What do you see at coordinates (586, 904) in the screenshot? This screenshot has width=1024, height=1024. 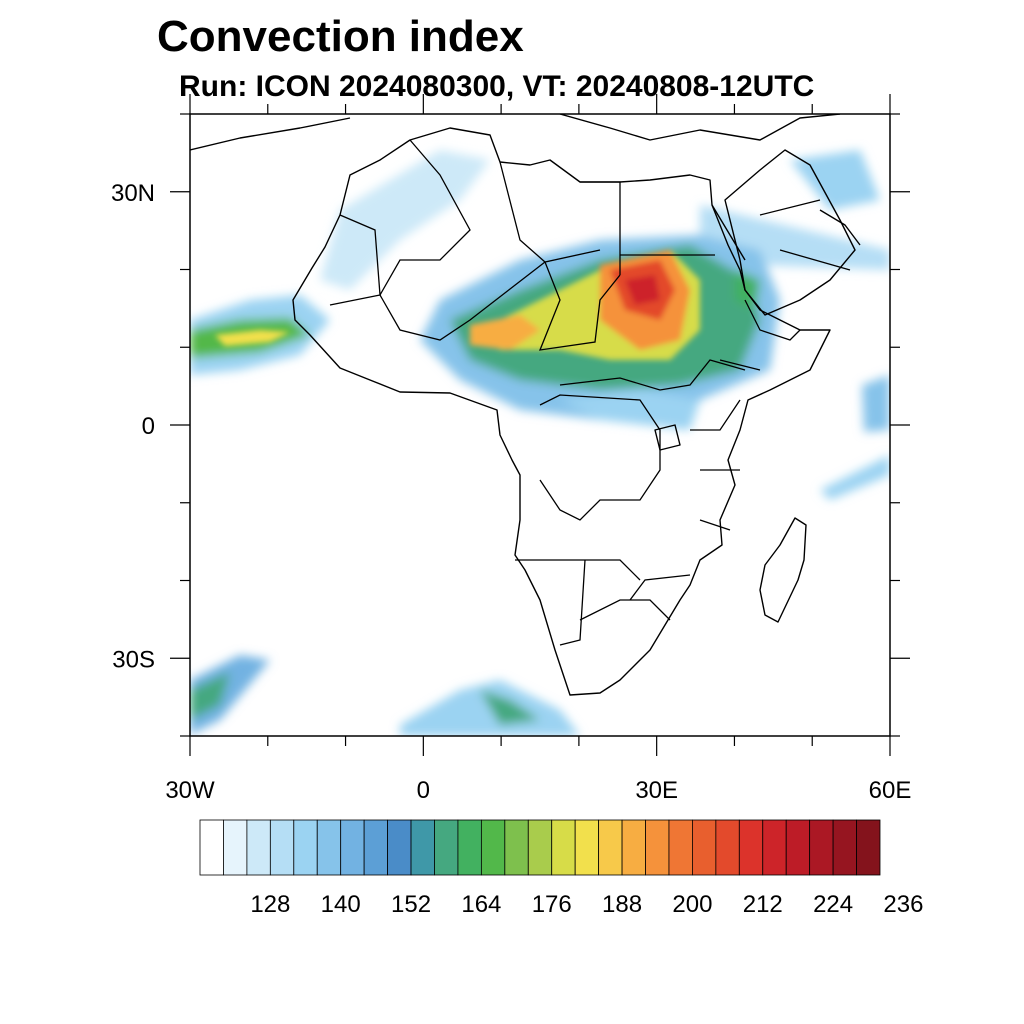 I see `colorbar-labels: 128 140 152 164 176 188 200 212 224 236` at bounding box center [586, 904].